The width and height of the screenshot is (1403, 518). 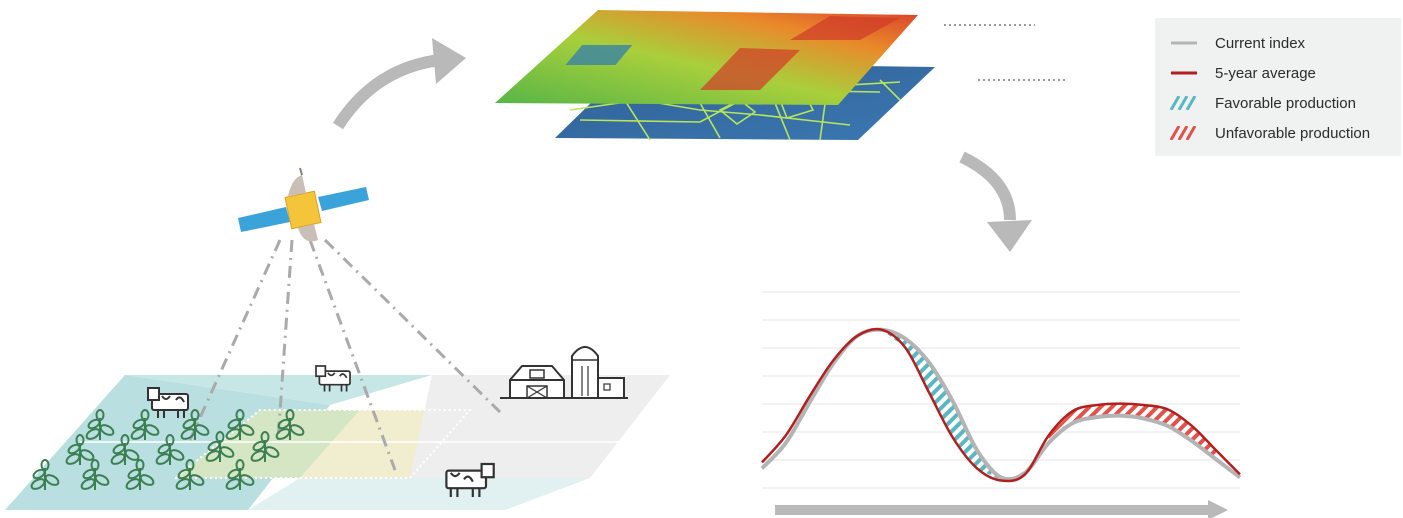 I want to click on imagery-layers, so click(x=781, y=75).